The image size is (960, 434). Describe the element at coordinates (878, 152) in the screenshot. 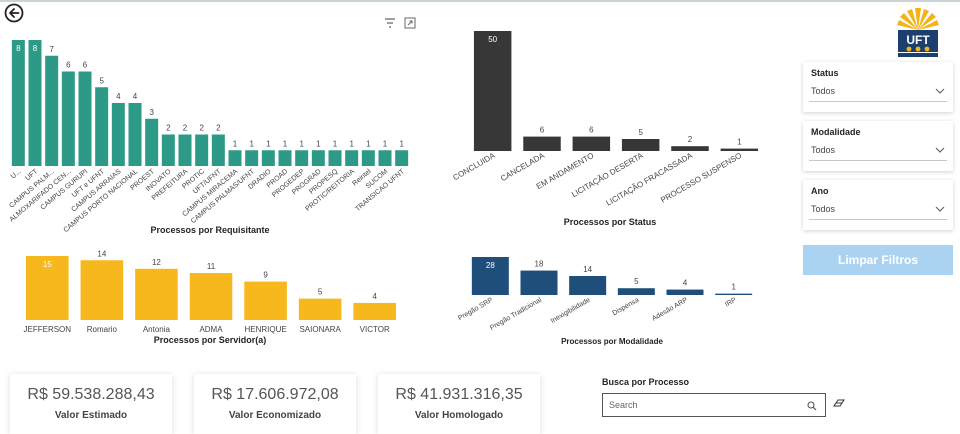

I see `modalidade-dropdown: Todos` at that location.